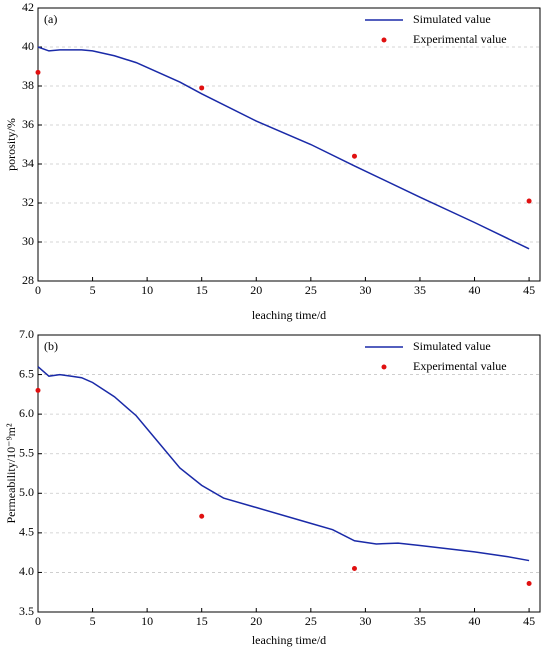 The image size is (550, 651). I want to click on y-tick-label: 5.5, so click(26, 452).